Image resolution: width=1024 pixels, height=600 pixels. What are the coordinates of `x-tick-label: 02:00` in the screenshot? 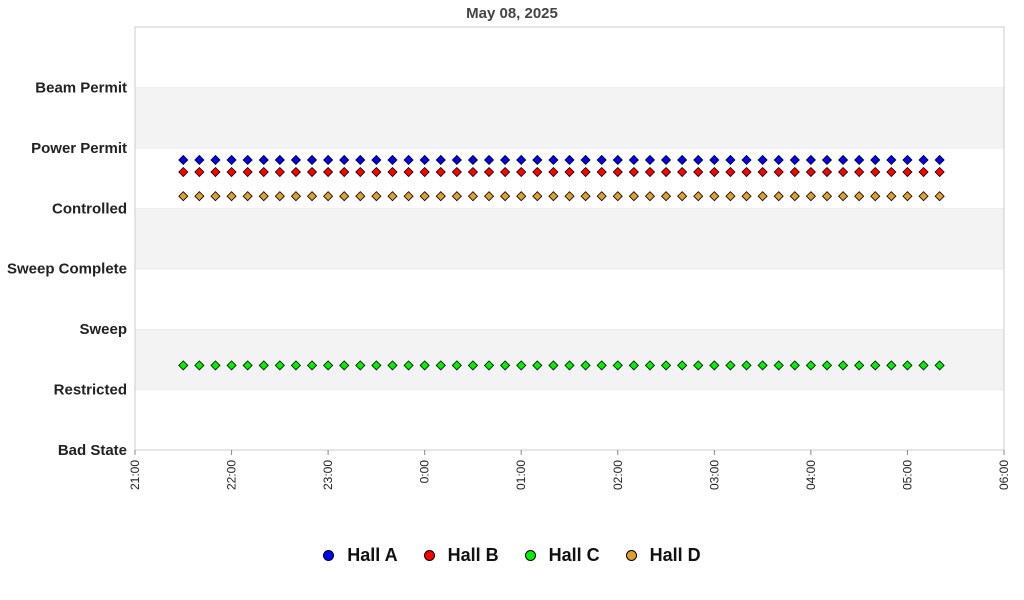 It's located at (618, 475).